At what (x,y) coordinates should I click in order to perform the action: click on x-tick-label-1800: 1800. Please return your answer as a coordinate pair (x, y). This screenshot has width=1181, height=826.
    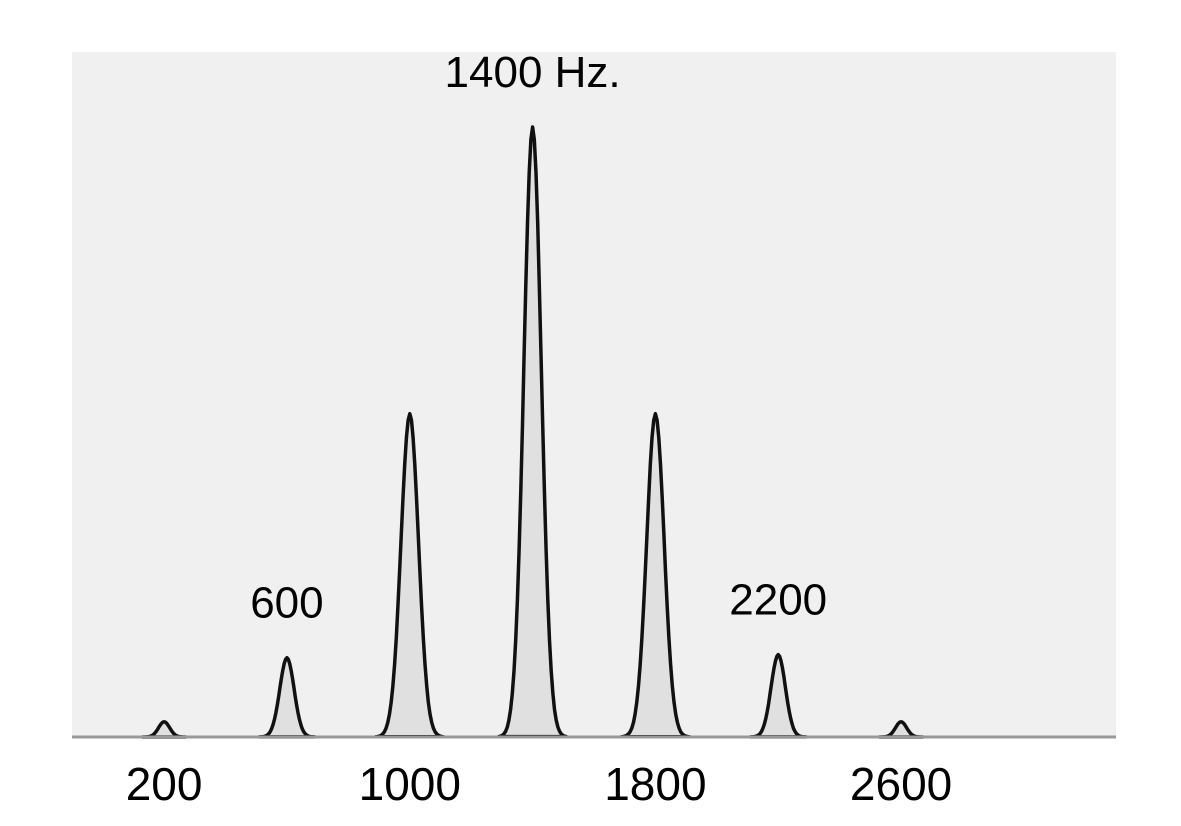
    Looking at the image, I should click on (655, 784).